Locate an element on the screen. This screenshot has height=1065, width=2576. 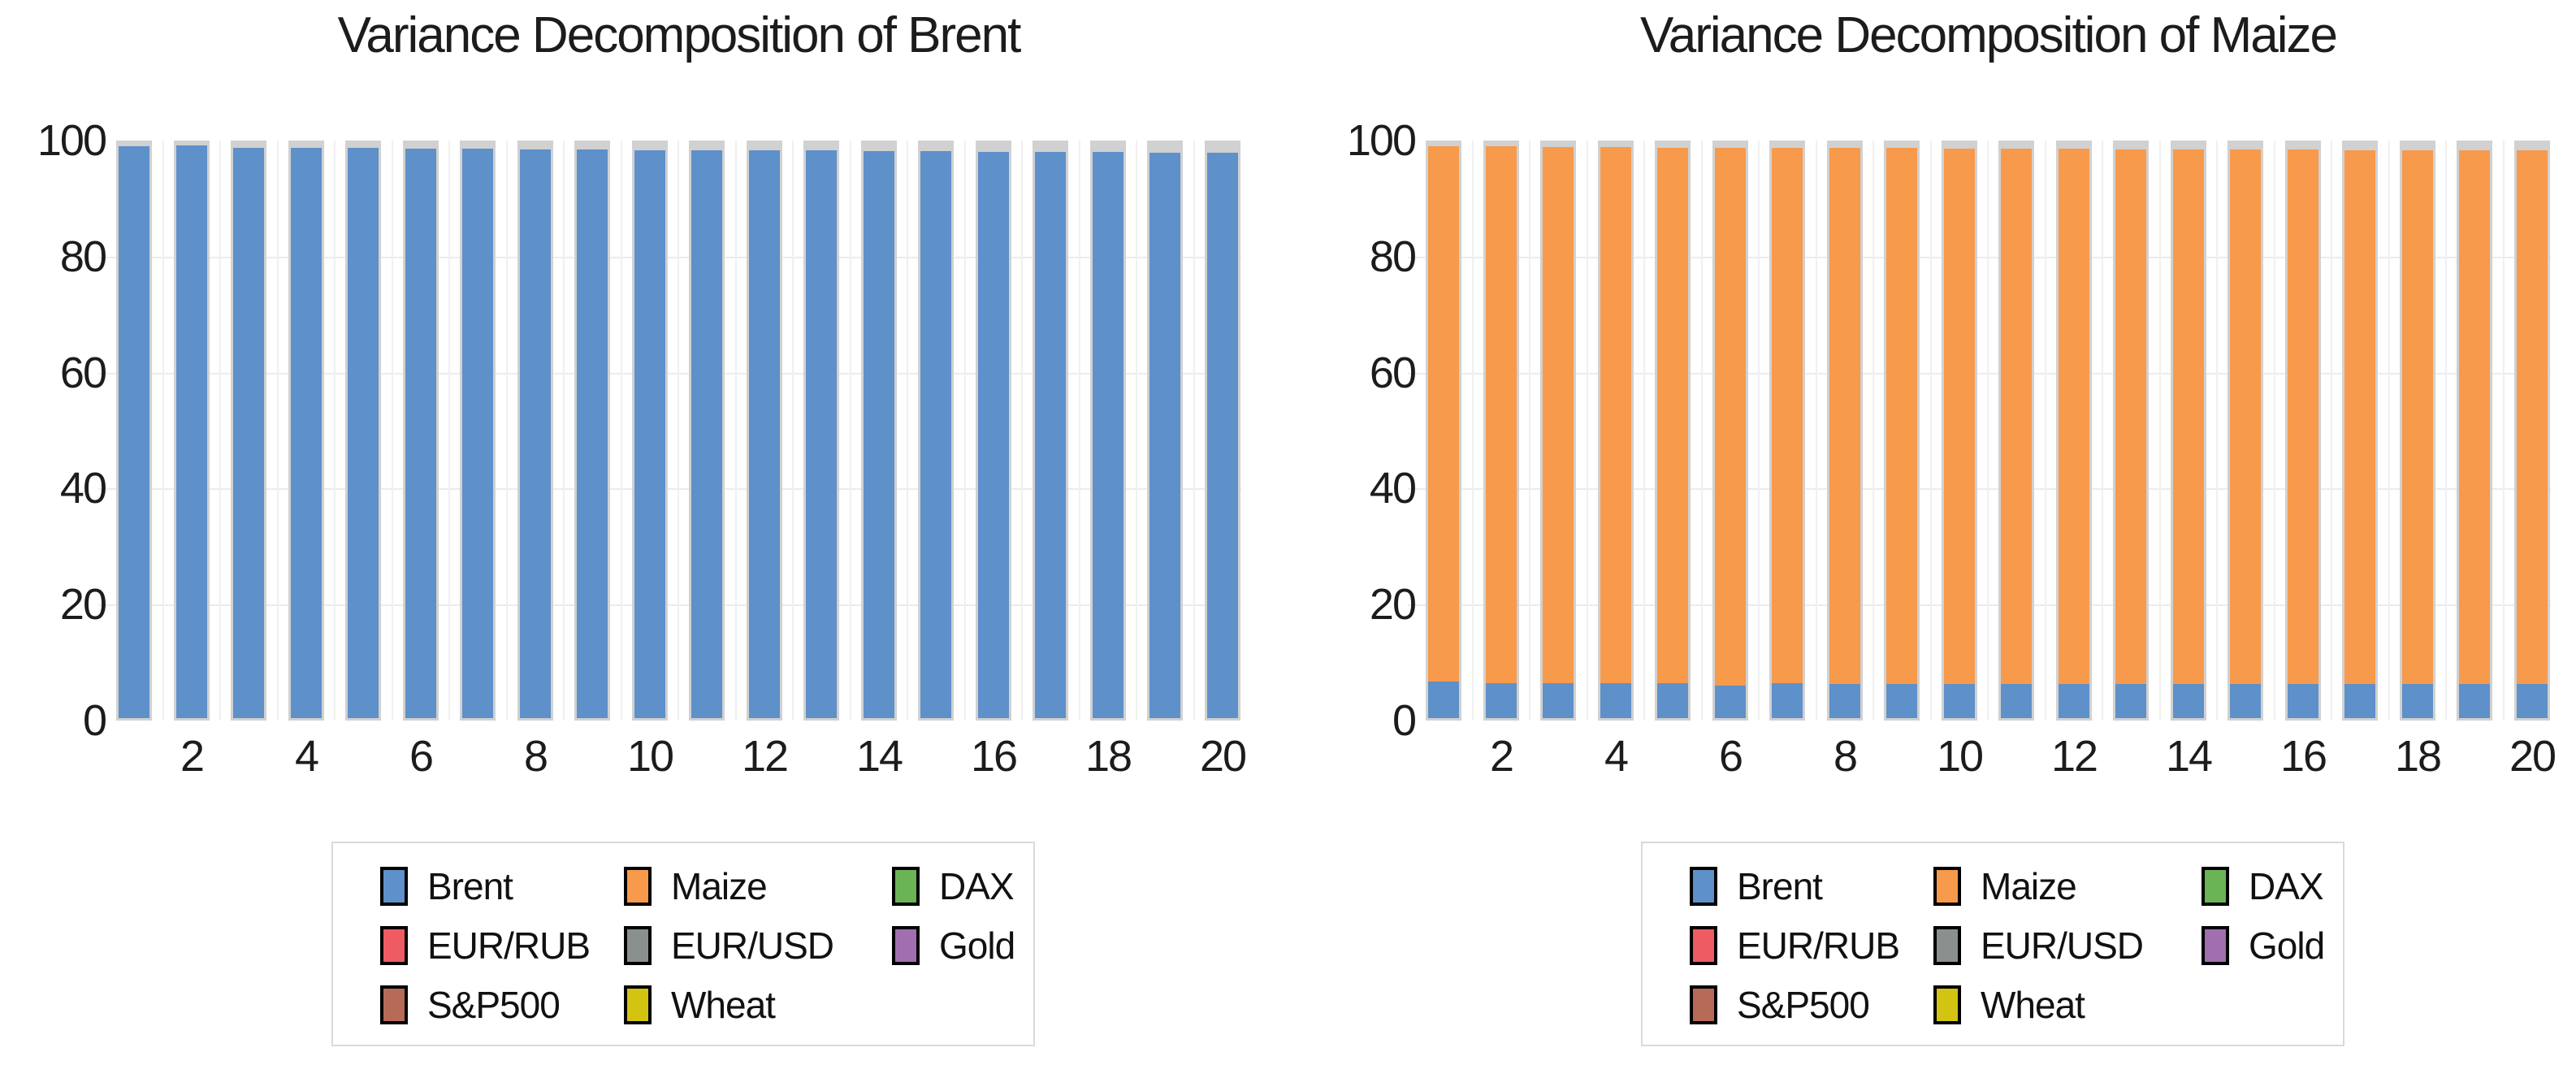
legend-swatch-dax is located at coordinates (2215, 886).